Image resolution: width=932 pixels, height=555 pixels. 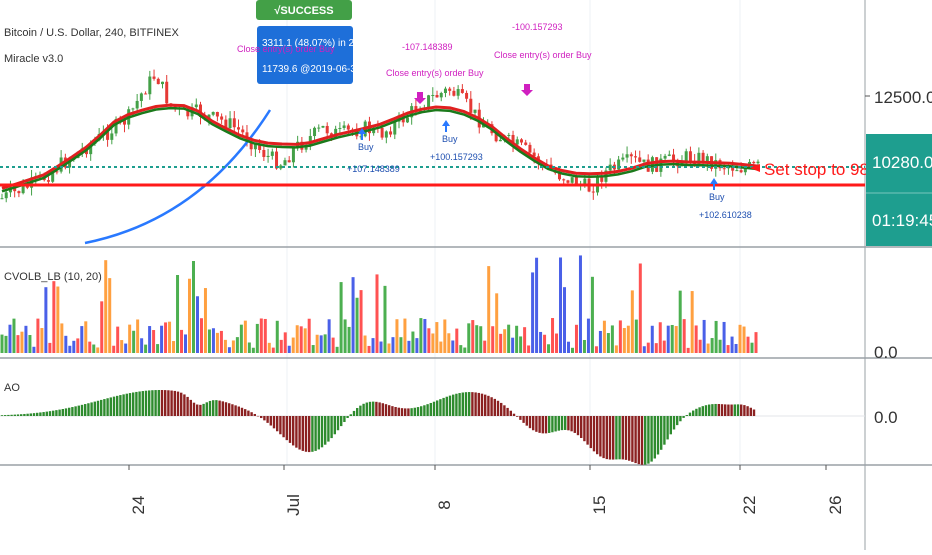 What do you see at coordinates (373, 169) in the screenshot?
I see `buy-pnl-1: +107.148389` at bounding box center [373, 169].